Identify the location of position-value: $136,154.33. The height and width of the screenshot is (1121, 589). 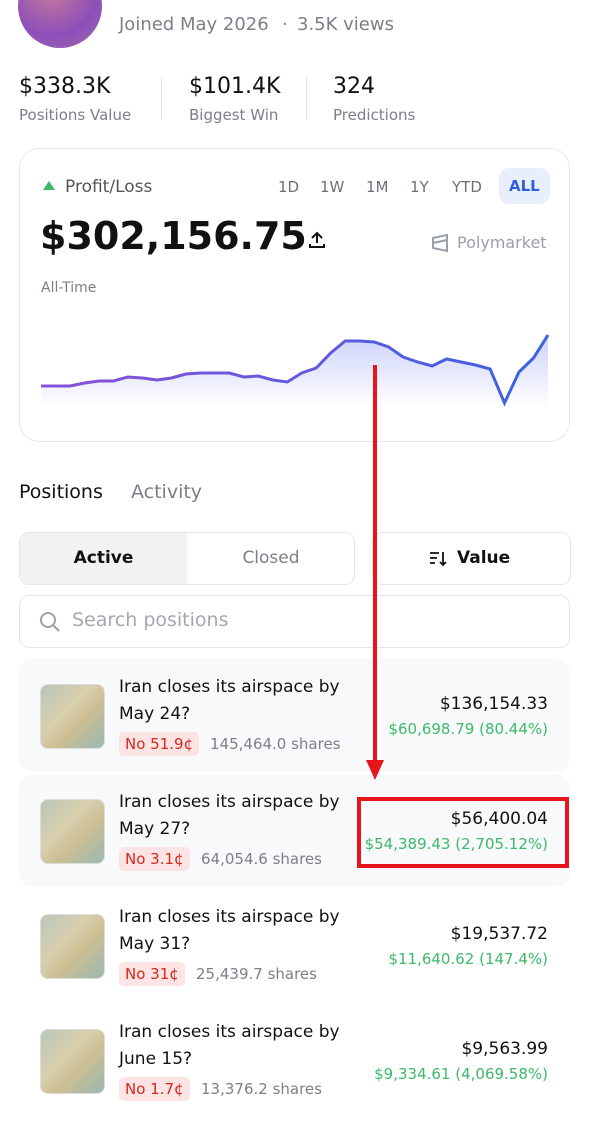
(493, 704).